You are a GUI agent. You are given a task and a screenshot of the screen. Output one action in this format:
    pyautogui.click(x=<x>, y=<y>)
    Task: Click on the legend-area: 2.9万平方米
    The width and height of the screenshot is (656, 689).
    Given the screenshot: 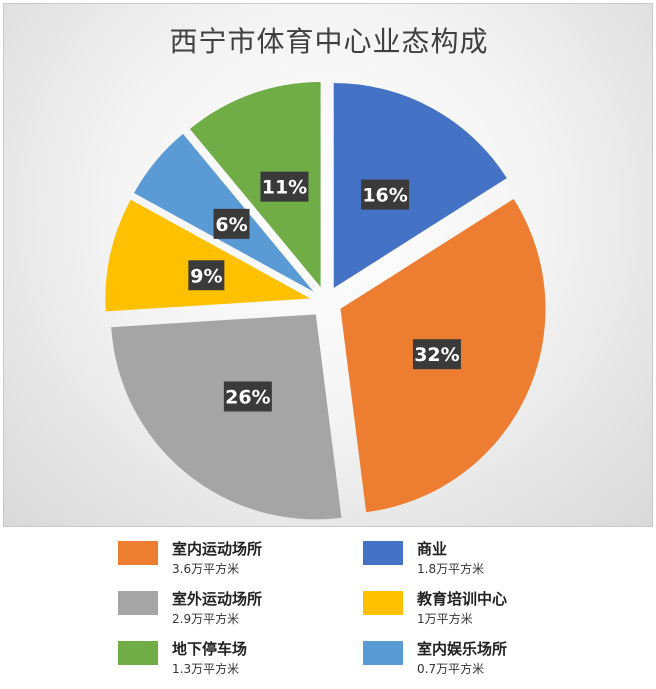 What is the action you would take?
    pyautogui.click(x=206, y=619)
    